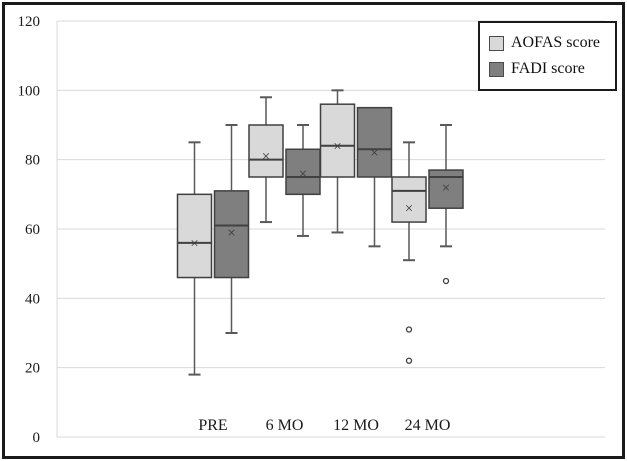 The width and height of the screenshot is (627, 461). Describe the element at coordinates (37, 438) in the screenshot. I see `y-tick-label: 0` at that location.